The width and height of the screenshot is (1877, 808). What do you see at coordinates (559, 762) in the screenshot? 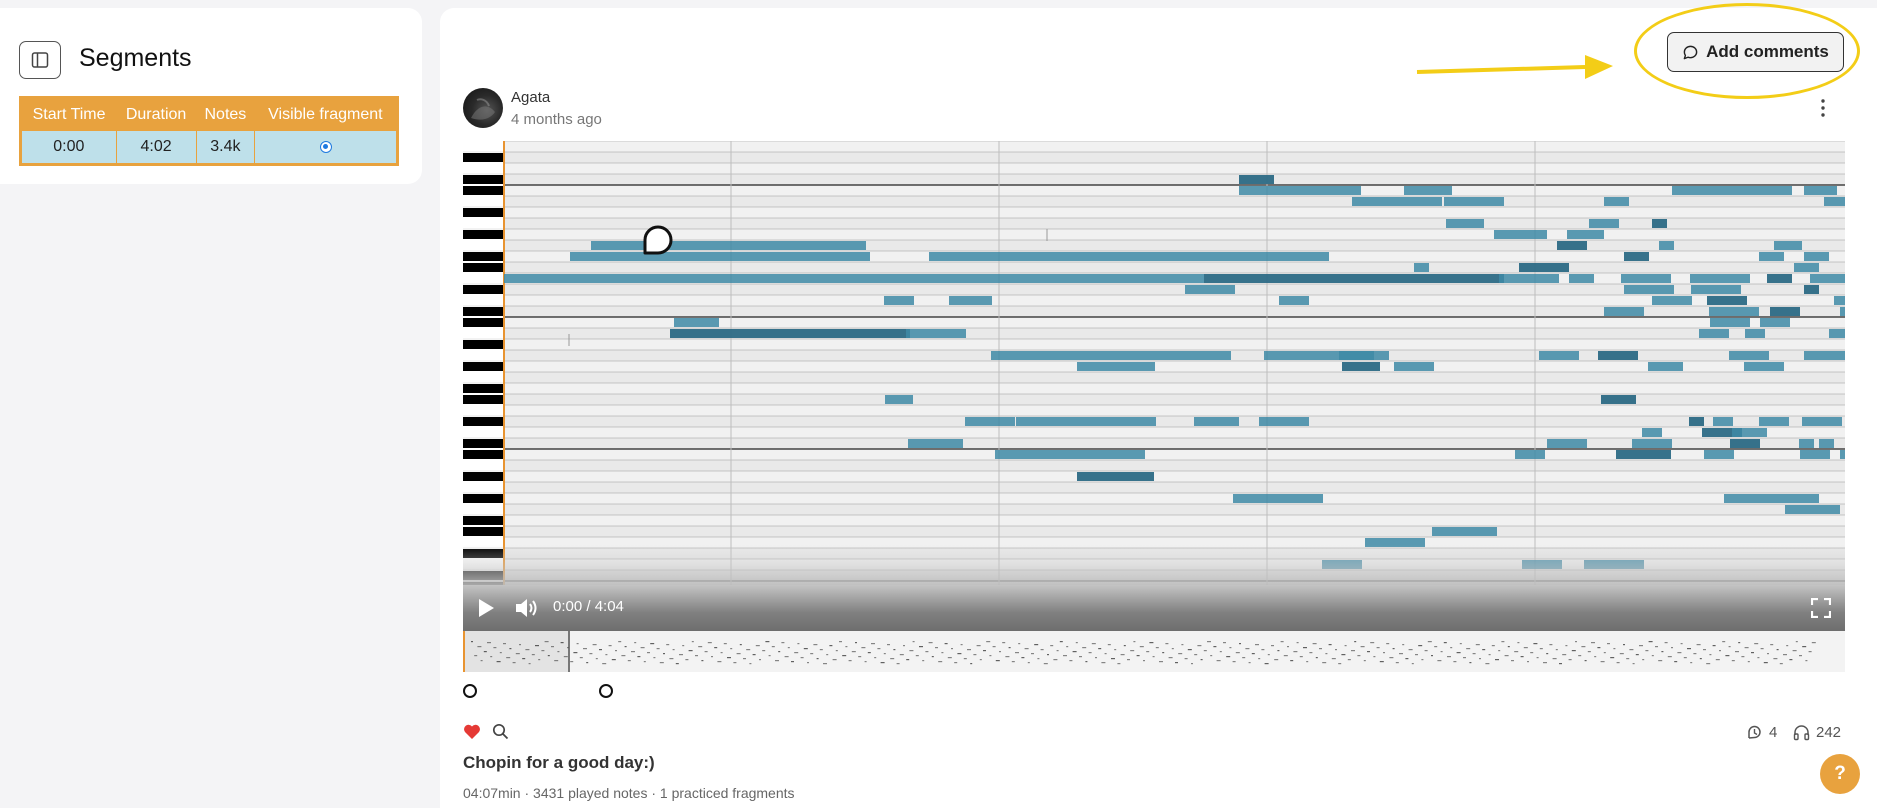
I see `song-title: Chopin for a good day:)` at bounding box center [559, 762].